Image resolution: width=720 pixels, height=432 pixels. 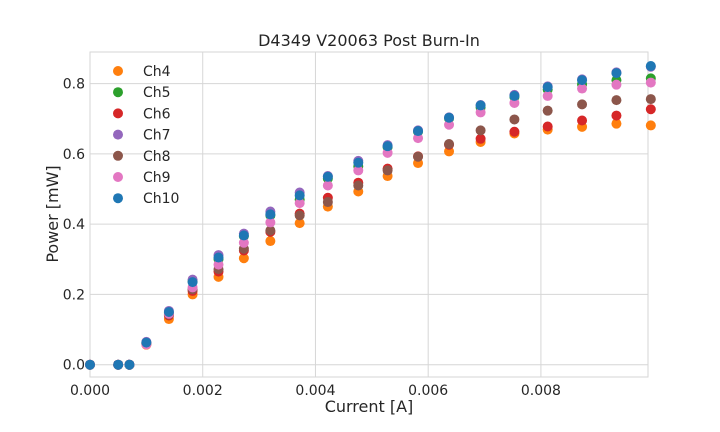 I want to click on y-tick-labels: 0.0 0.2 0.4 0.6 0.8, so click(x=74, y=225).